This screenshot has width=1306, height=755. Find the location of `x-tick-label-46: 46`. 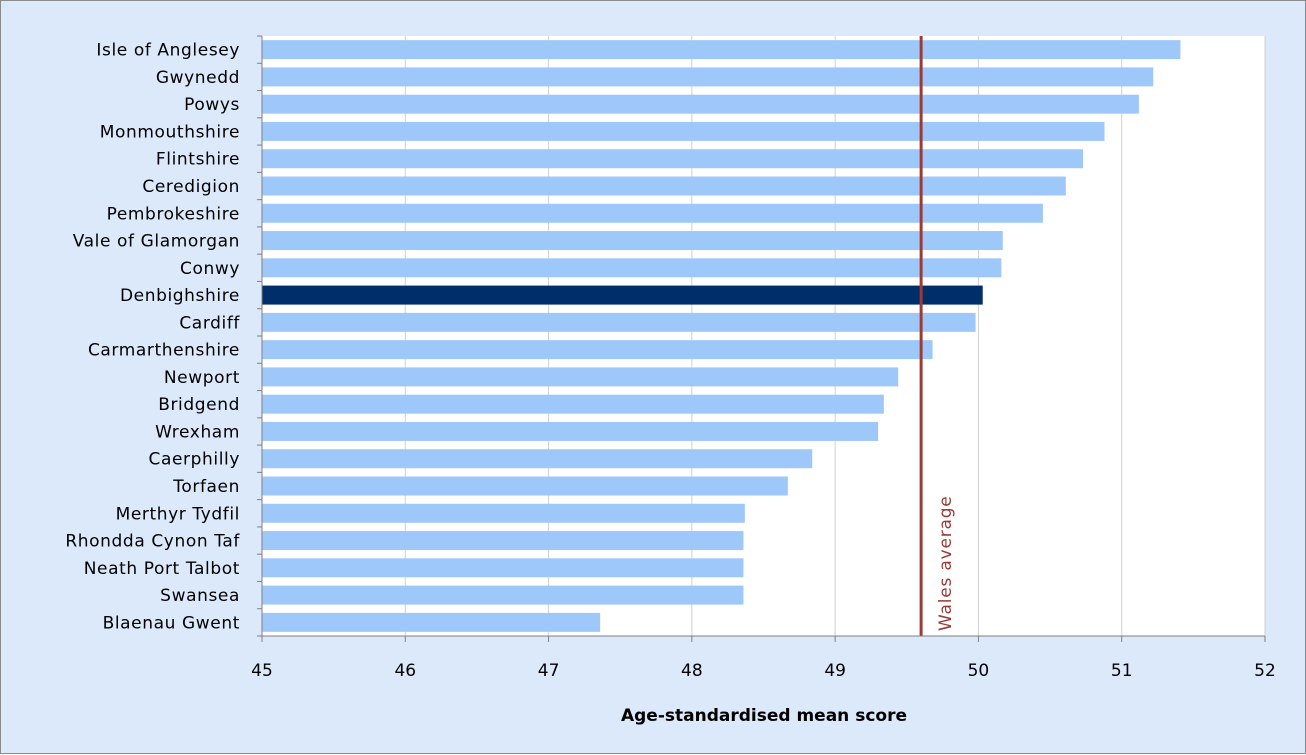

x-tick-label-46: 46 is located at coordinates (405, 671).